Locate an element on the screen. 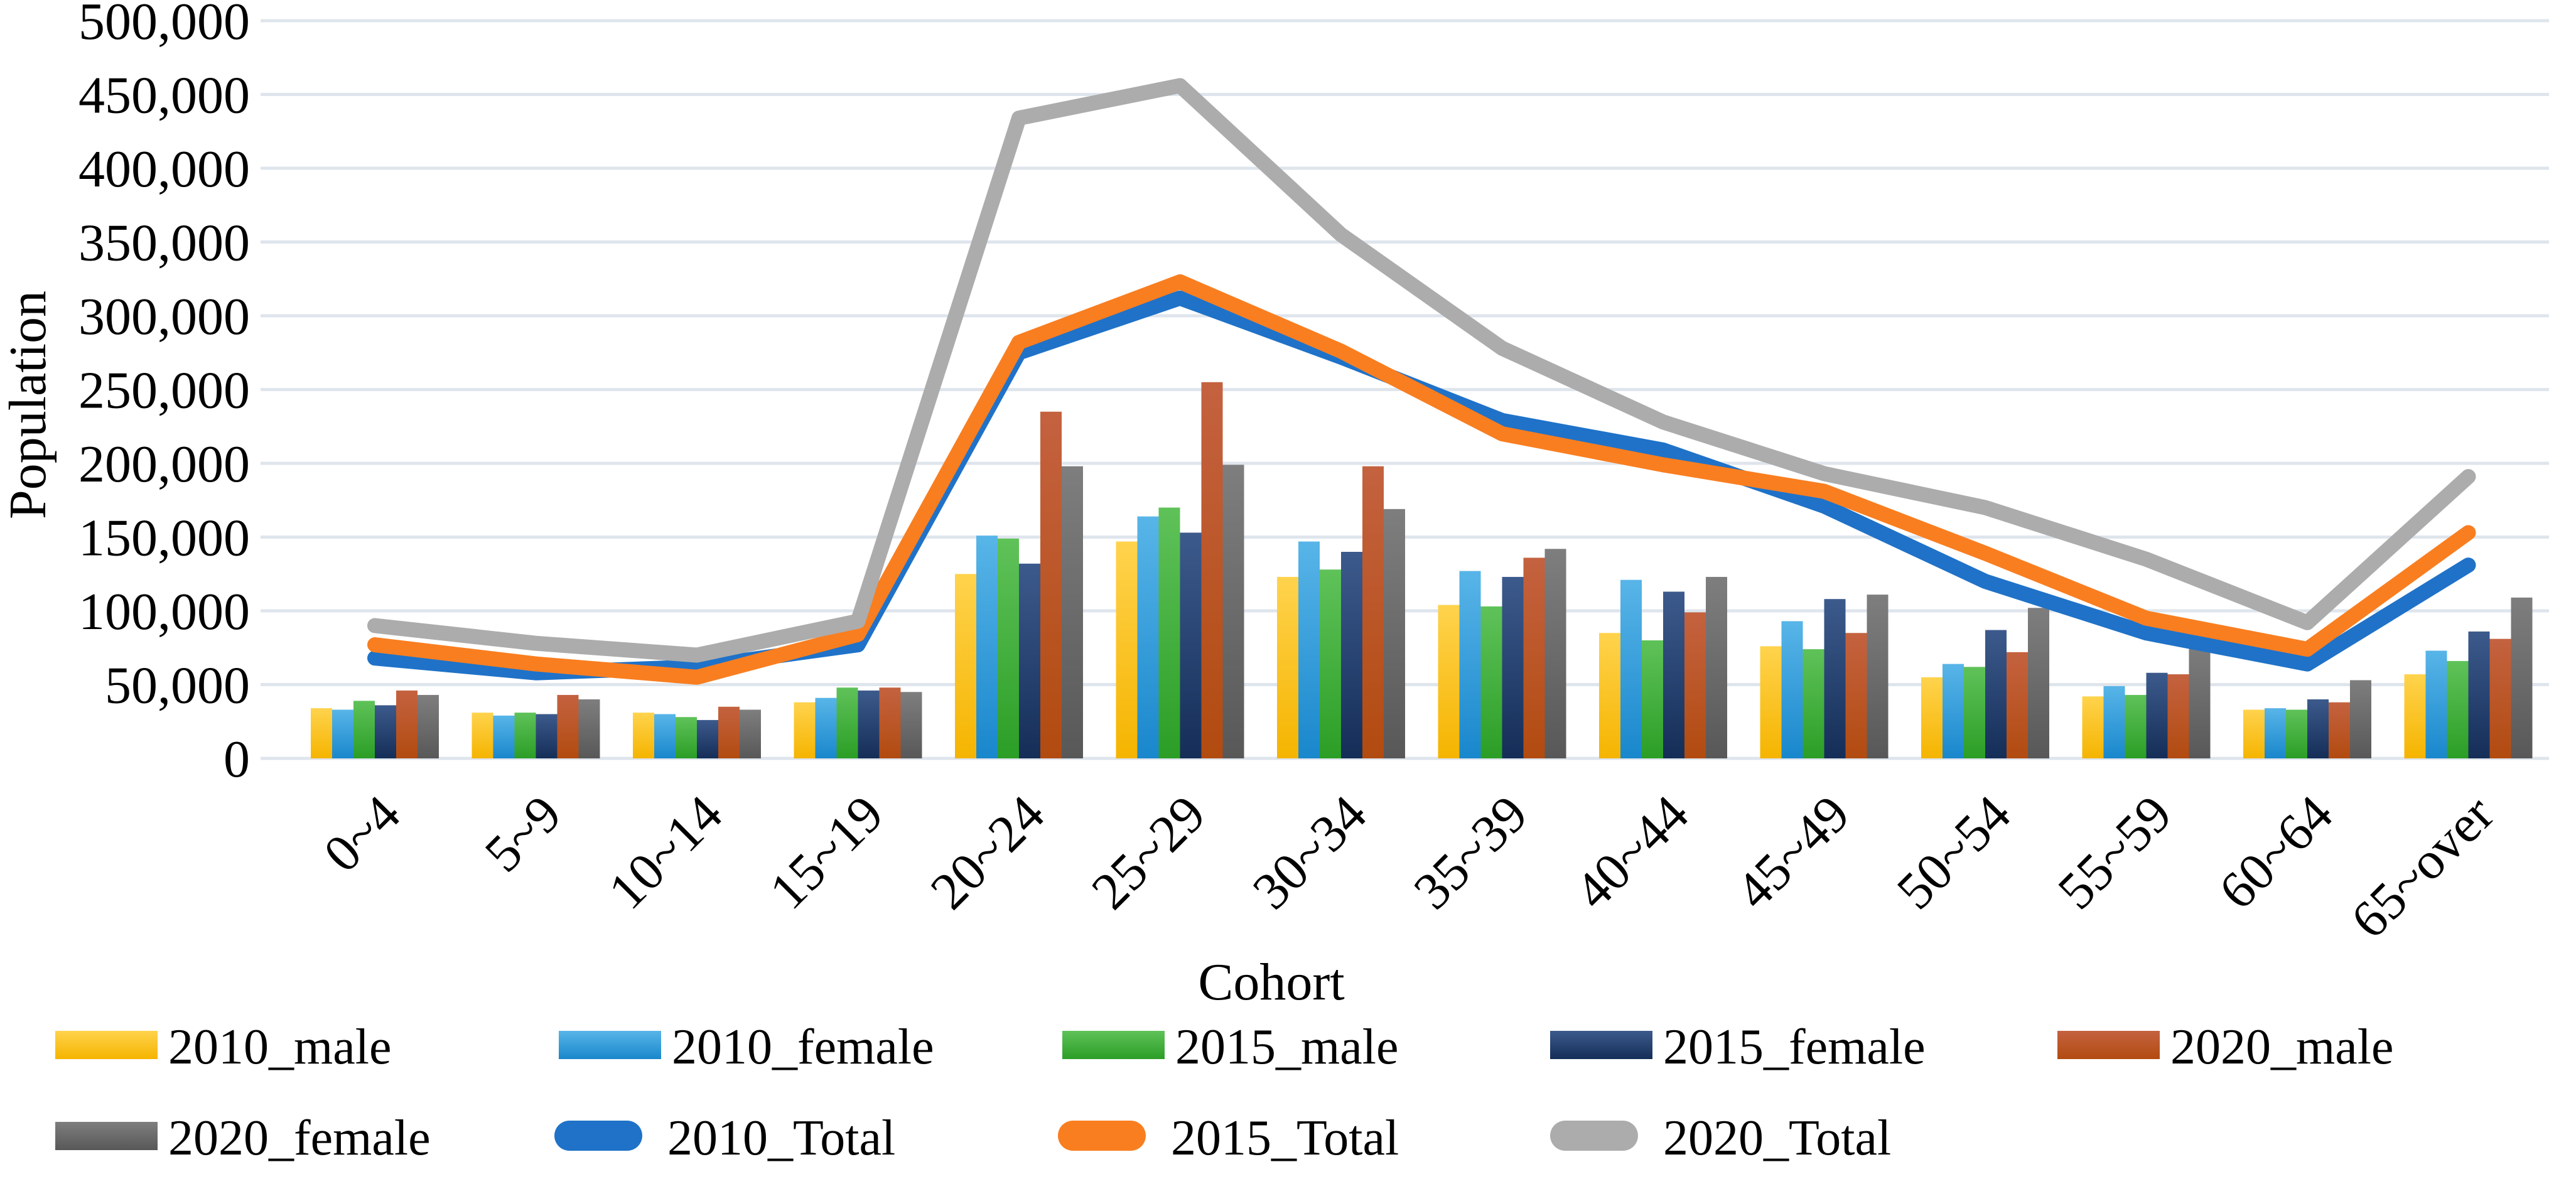 Image resolution: width=2576 pixels, height=1179 pixels. legend-swatch-2015_female is located at coordinates (1601, 1045).